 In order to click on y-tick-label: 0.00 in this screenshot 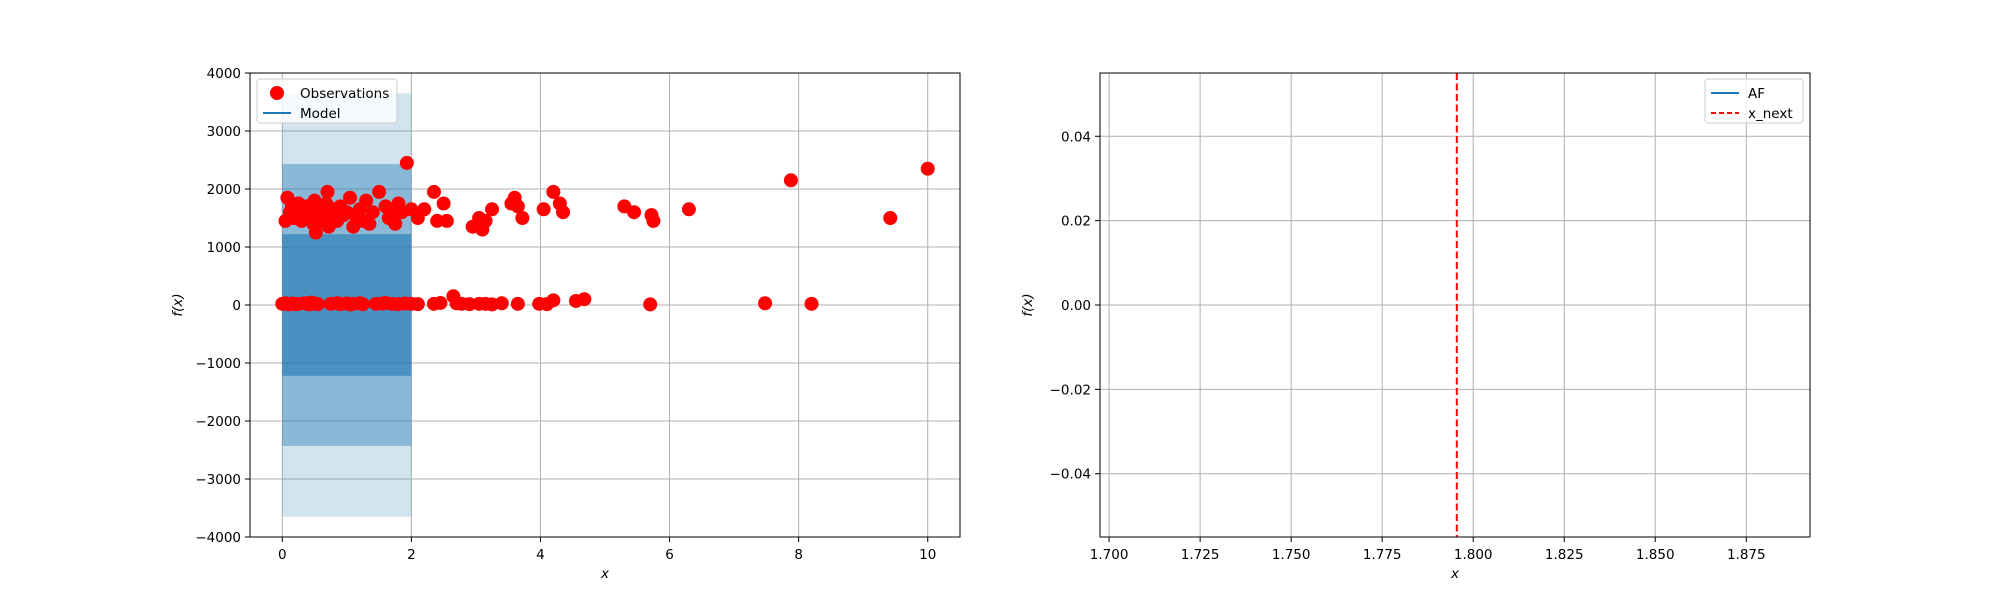, I will do `click(1076, 306)`.